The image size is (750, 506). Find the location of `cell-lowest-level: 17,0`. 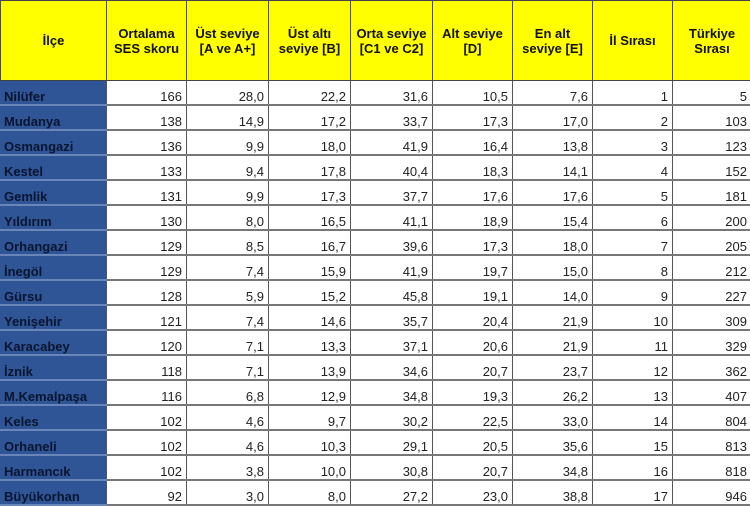

cell-lowest-level: 17,0 is located at coordinates (553, 117).